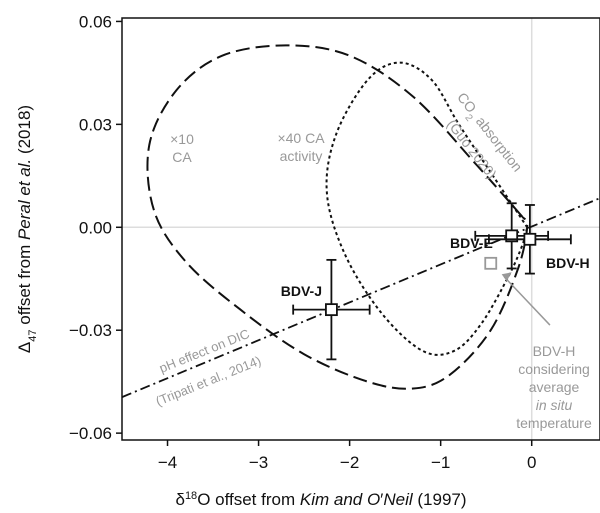 This screenshot has width=600, height=513. Describe the element at coordinates (554, 423) in the screenshot. I see `annotation-insitu: temperature` at that location.